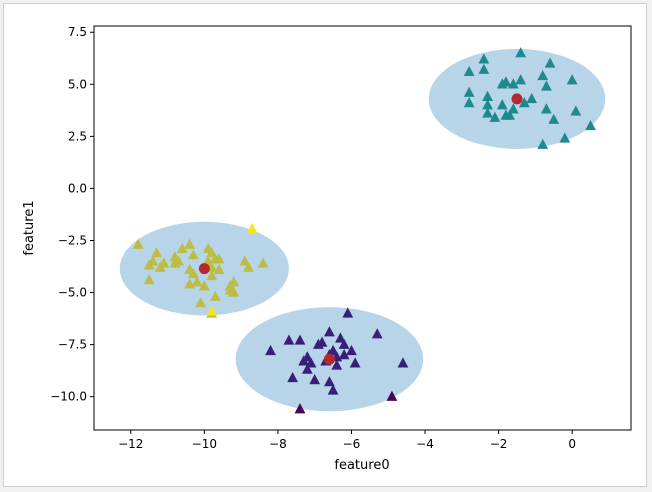 The image size is (652, 492). I want to click on y-axis-label: feature1, so click(29, 227).